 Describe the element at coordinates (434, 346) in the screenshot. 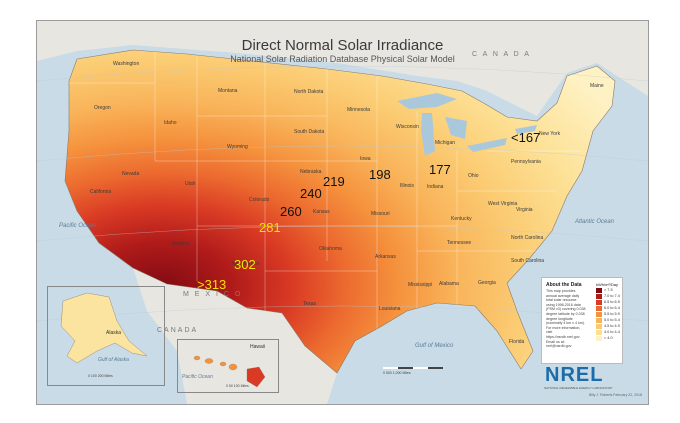

I see `ocean-label-gulf-of-mexico: Gulf of Mexico` at that location.